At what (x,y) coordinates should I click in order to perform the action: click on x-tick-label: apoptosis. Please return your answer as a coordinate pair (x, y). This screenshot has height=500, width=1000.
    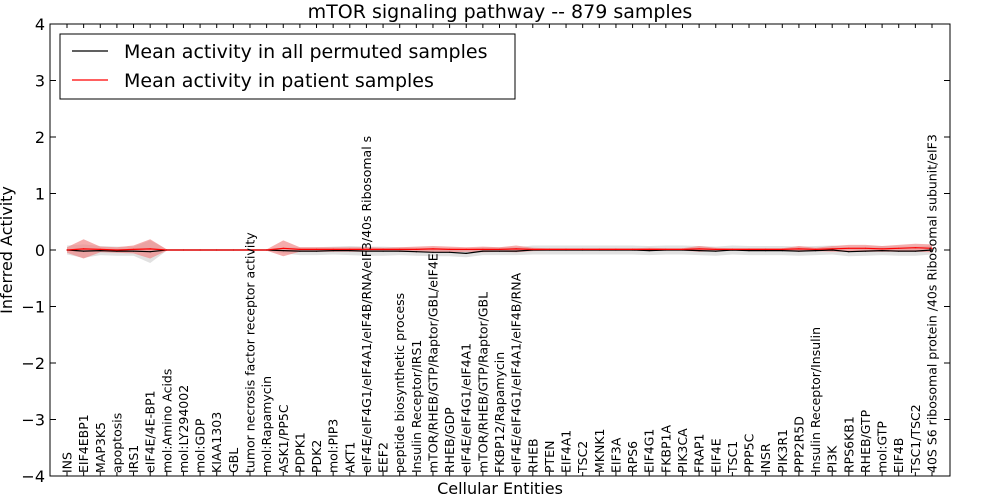
    Looking at the image, I should click on (116, 443).